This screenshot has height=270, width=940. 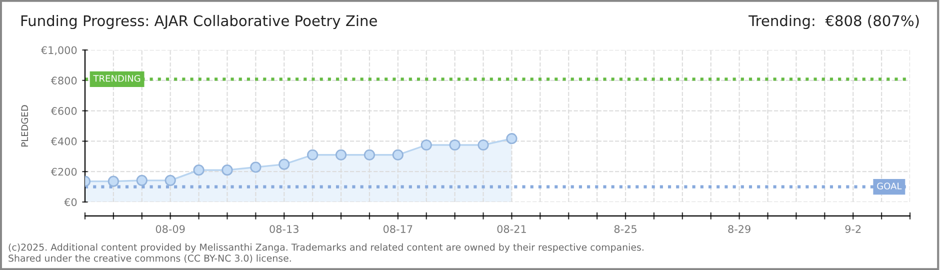 What do you see at coordinates (58, 51) in the screenshot?
I see `y-tick-label: €1,000` at bounding box center [58, 51].